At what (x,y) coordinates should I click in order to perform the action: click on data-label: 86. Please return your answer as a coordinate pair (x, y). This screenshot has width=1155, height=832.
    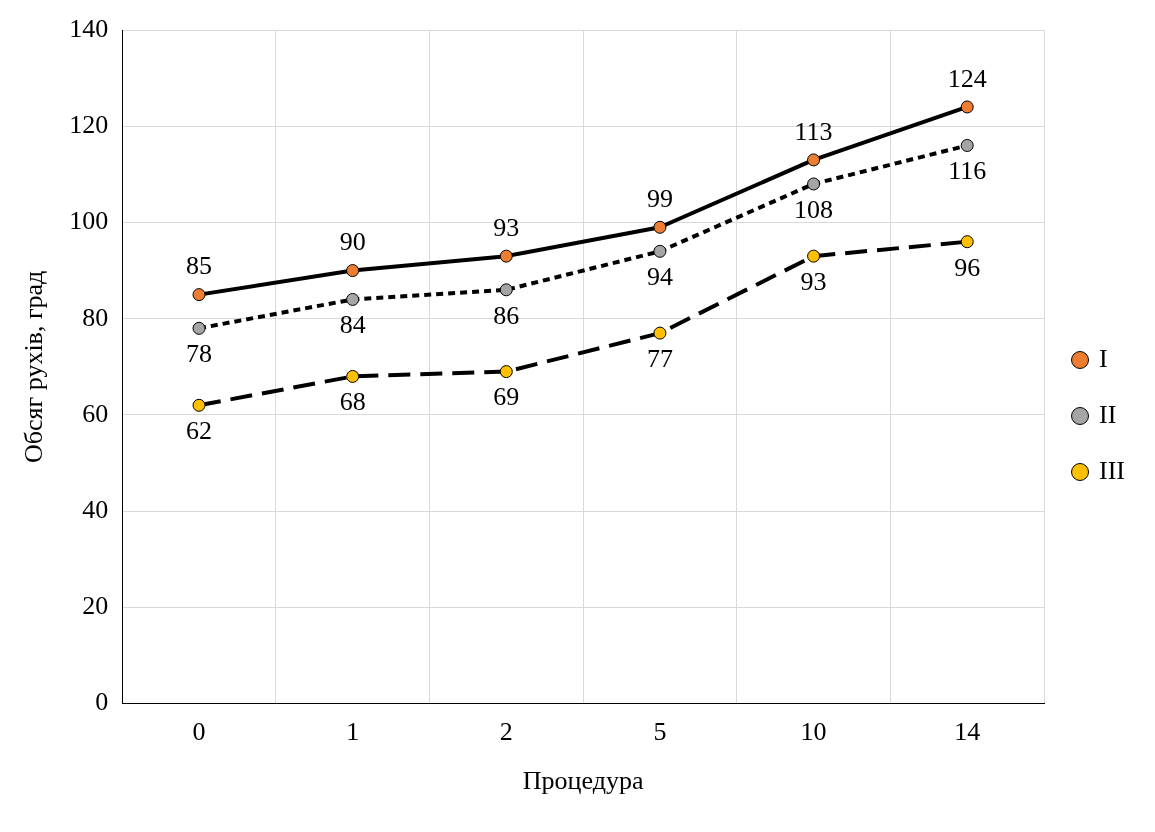
    Looking at the image, I should click on (506, 315).